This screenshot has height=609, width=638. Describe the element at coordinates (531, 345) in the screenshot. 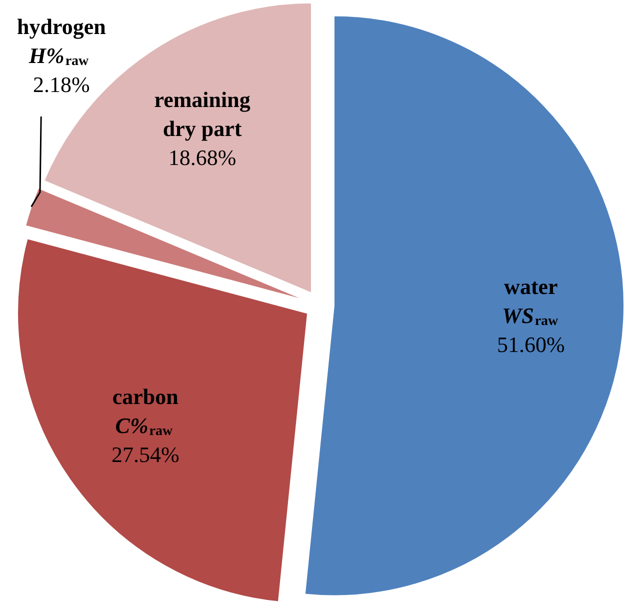

I see `data-label: 51.60%` at that location.